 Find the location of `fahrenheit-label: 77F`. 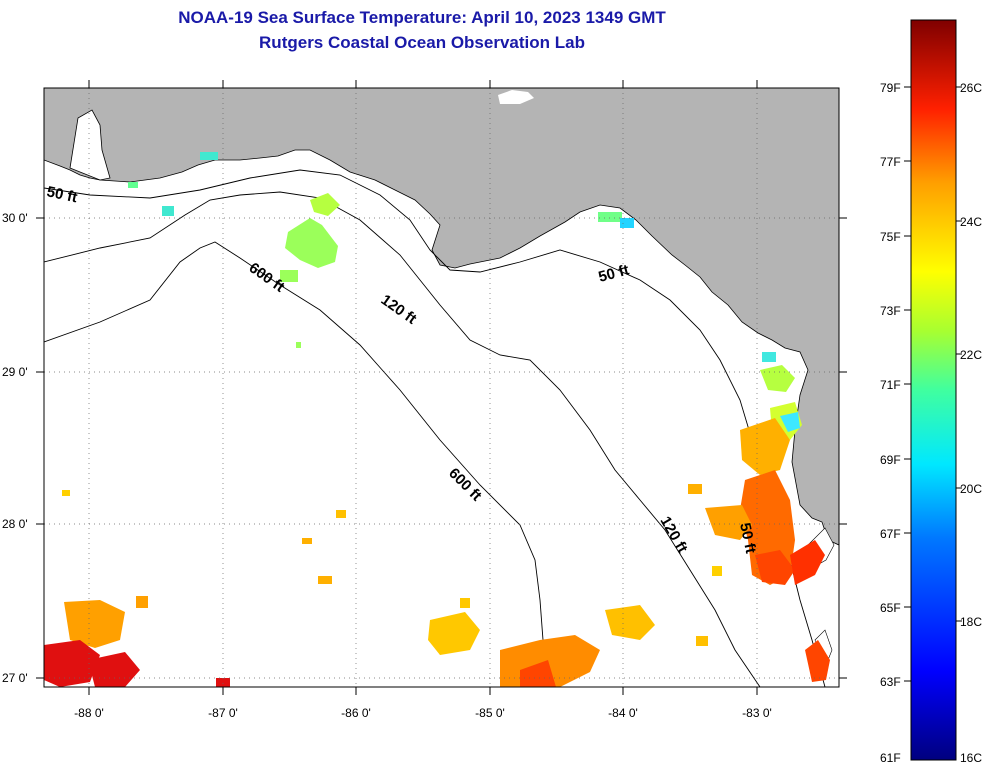

fahrenheit-label: 77F is located at coordinates (890, 162).